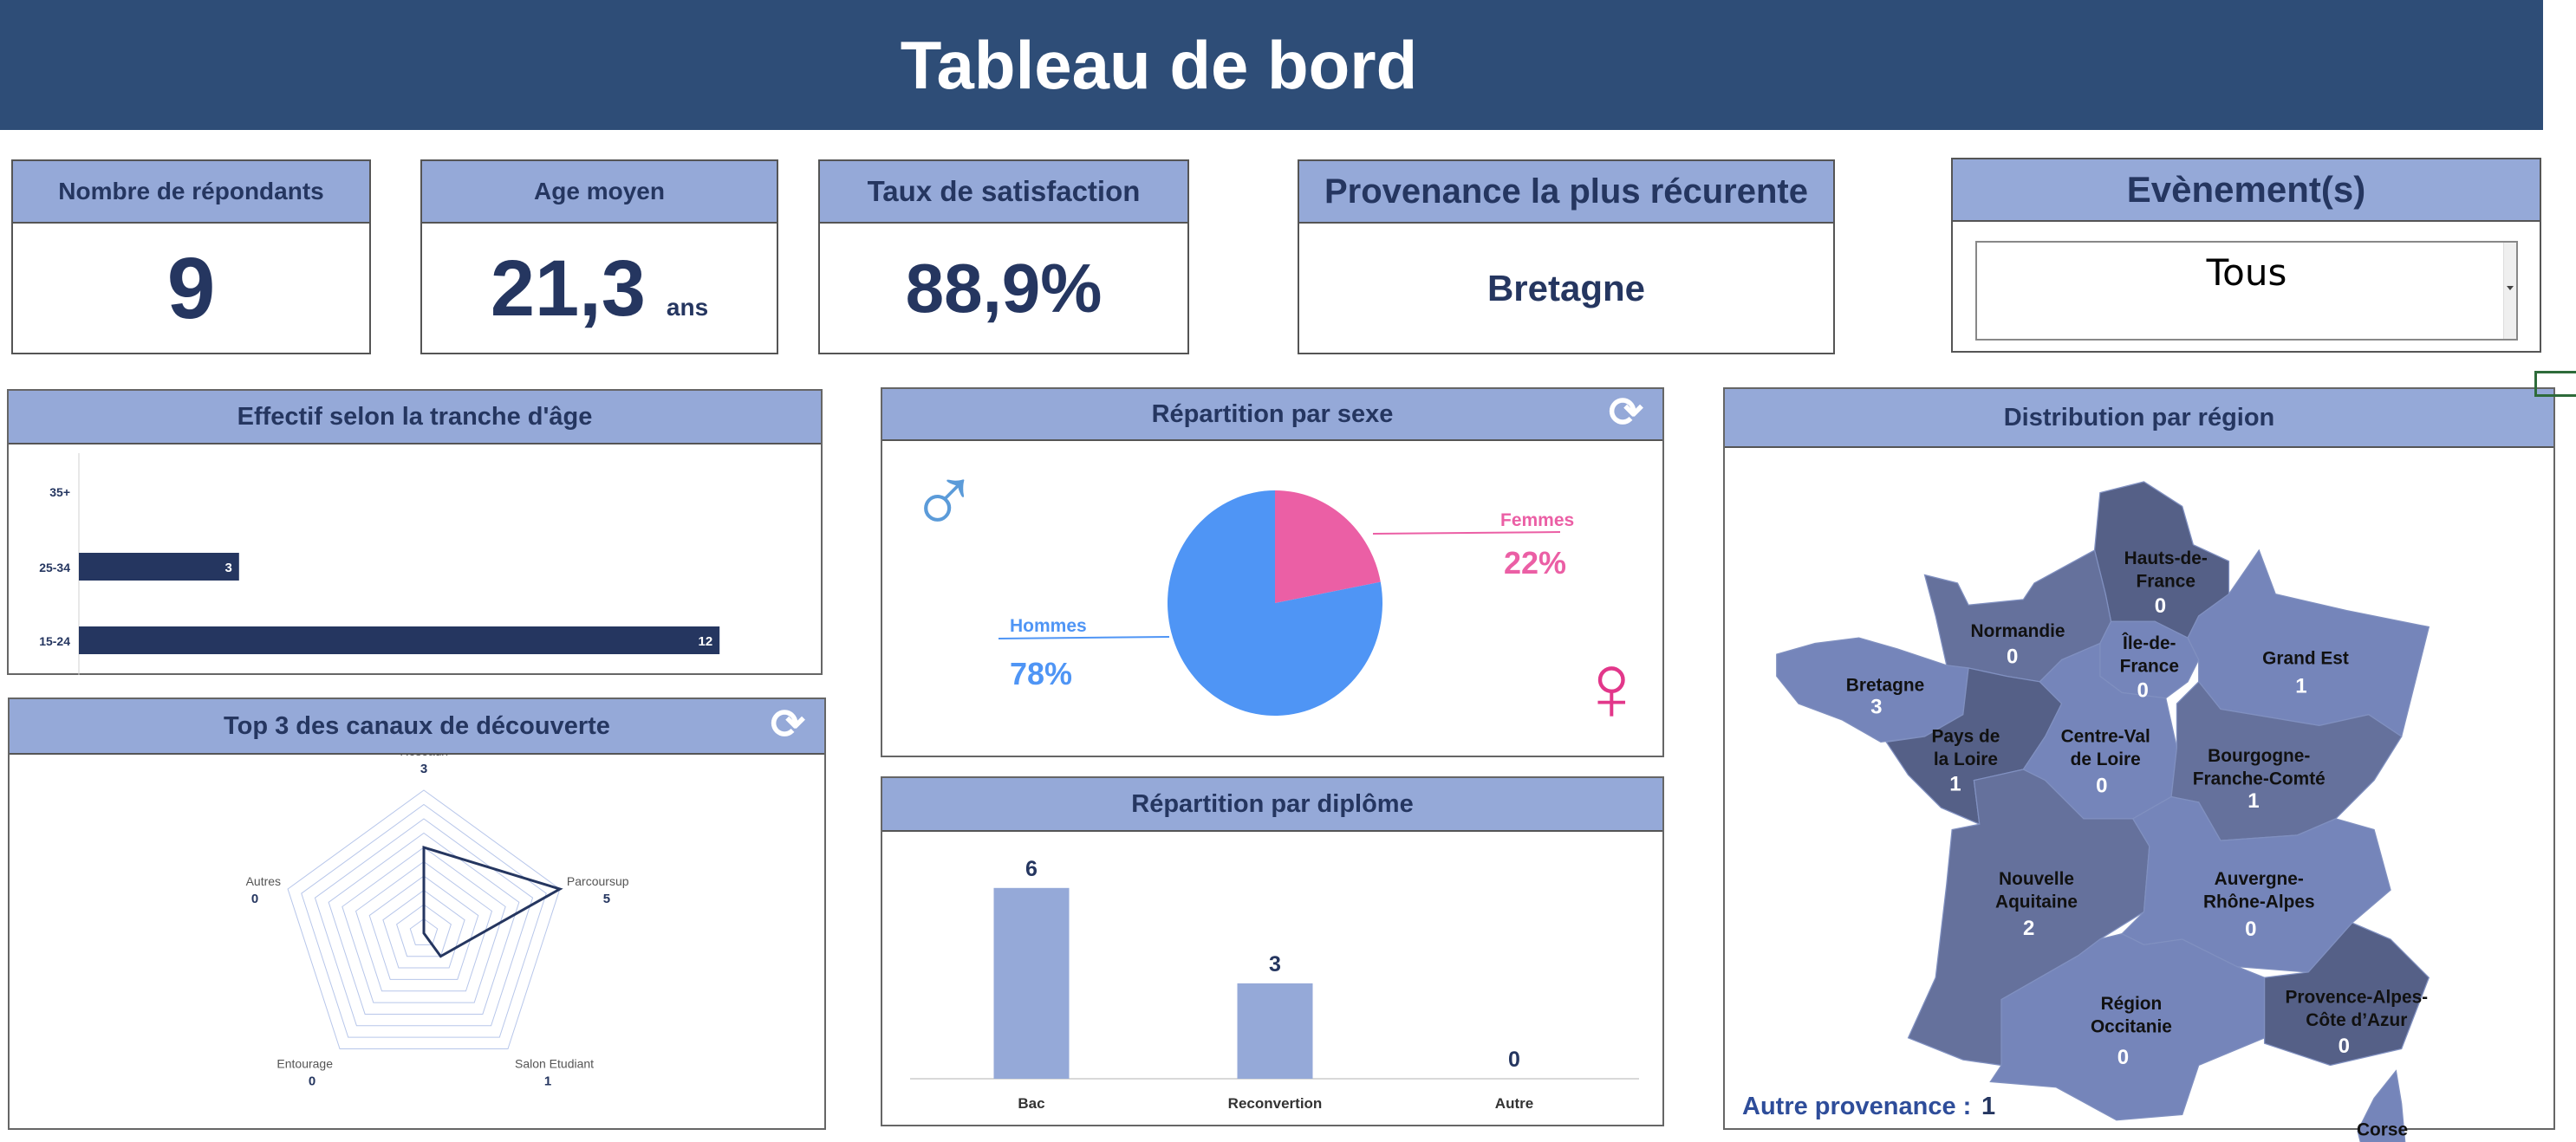 Image resolution: width=2576 pixels, height=1142 pixels. Describe the element at coordinates (191, 288) in the screenshot. I see `kpi-respondents-value: 9` at that location.